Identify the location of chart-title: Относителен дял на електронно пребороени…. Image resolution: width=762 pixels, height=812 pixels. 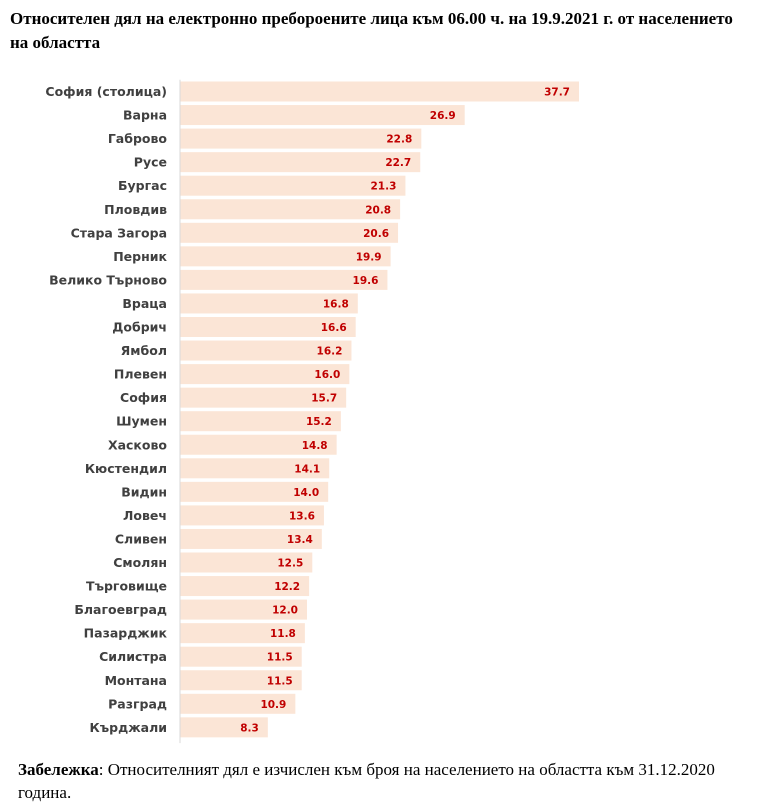
(371, 30).